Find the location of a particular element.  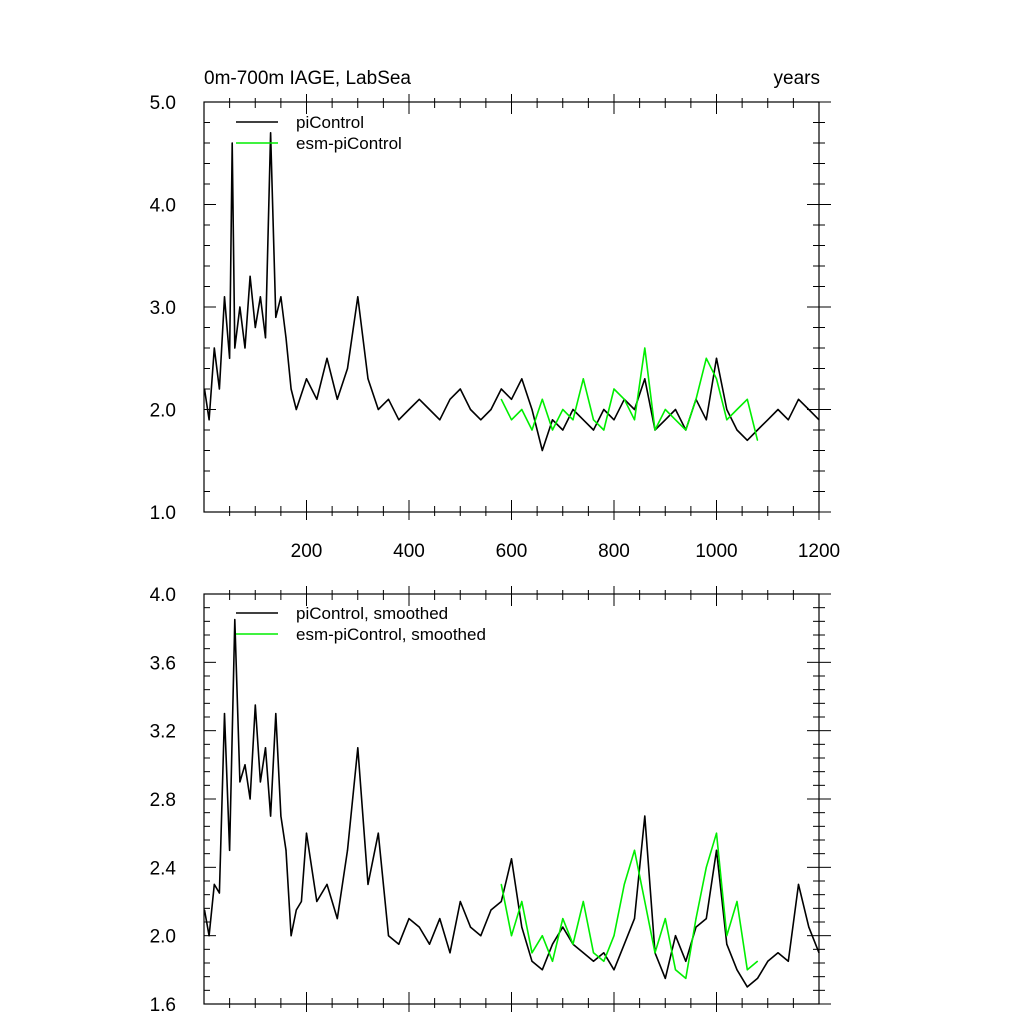

y-tick-label: 2.0 is located at coordinates (163, 937).